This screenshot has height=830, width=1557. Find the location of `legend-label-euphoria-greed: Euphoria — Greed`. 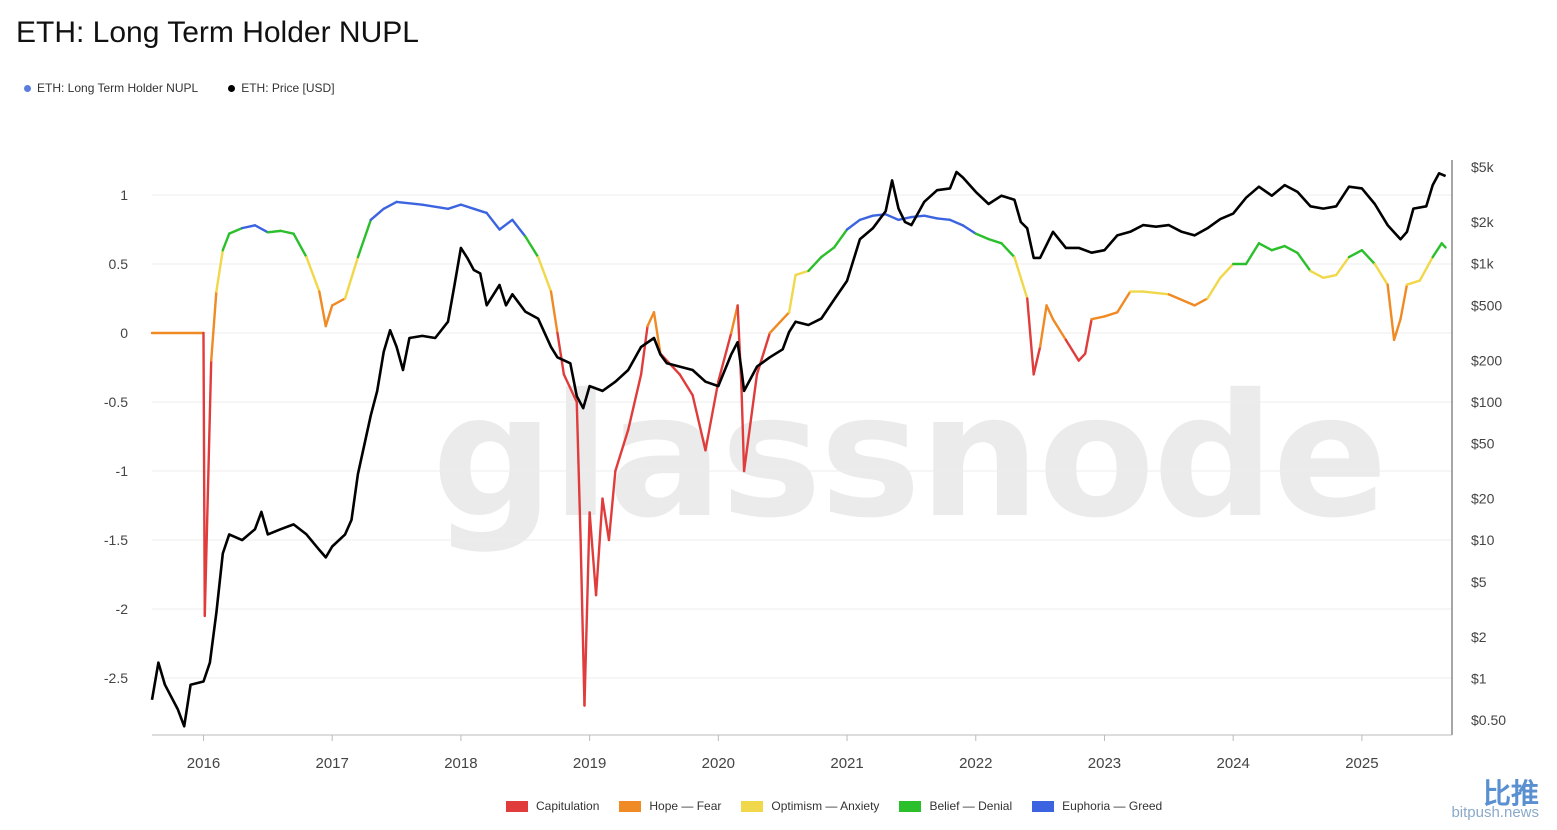

legend-label-euphoria-greed: Euphoria — Greed is located at coordinates (1112, 806).